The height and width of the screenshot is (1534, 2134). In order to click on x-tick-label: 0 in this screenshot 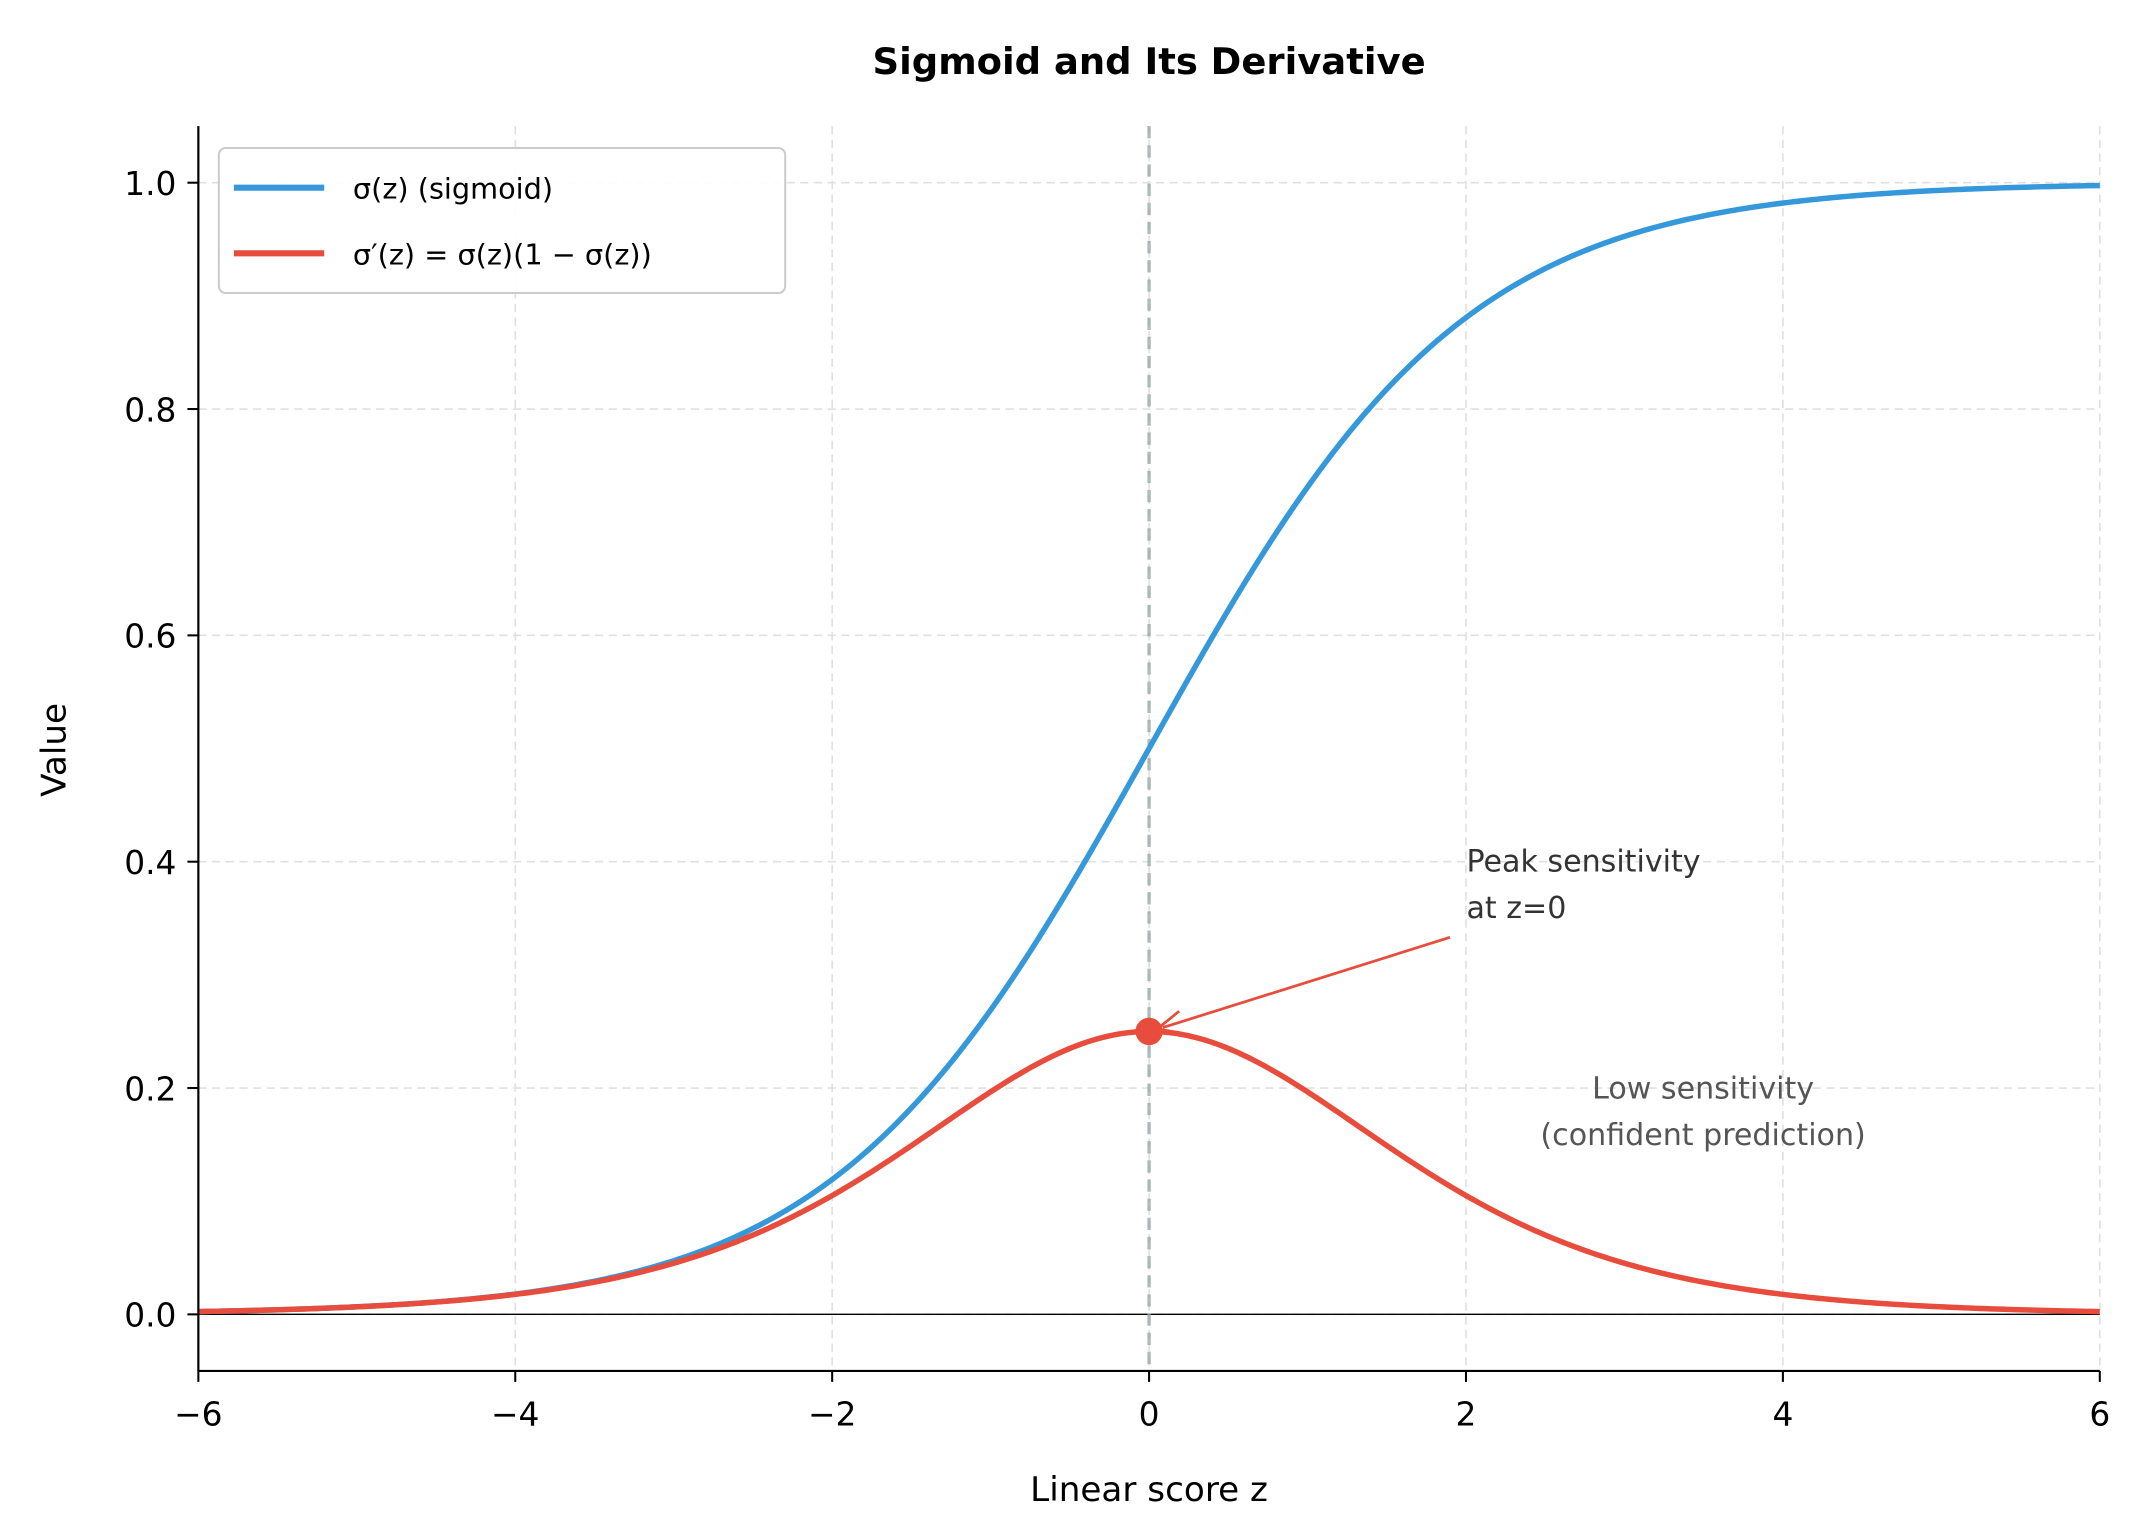, I will do `click(1149, 1415)`.